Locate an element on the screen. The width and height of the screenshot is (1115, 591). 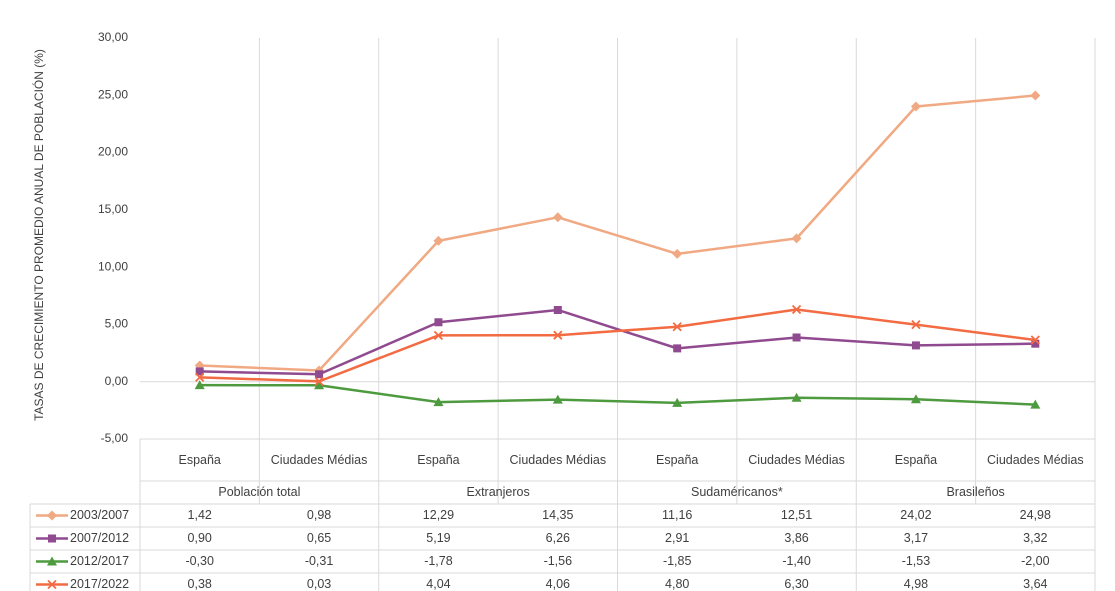
table-value: 0,98 is located at coordinates (319, 515).